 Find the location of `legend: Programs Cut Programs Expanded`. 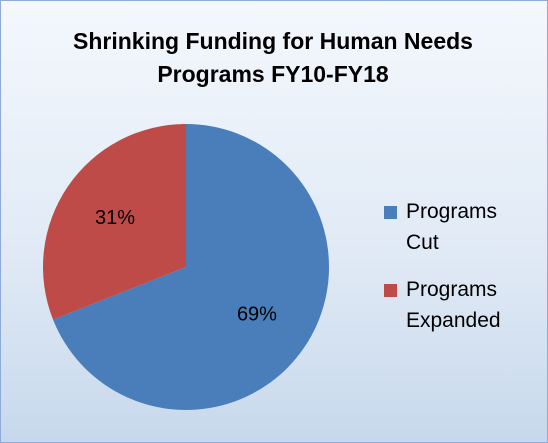

legend: Programs Cut Programs Expanded is located at coordinates (459, 274).